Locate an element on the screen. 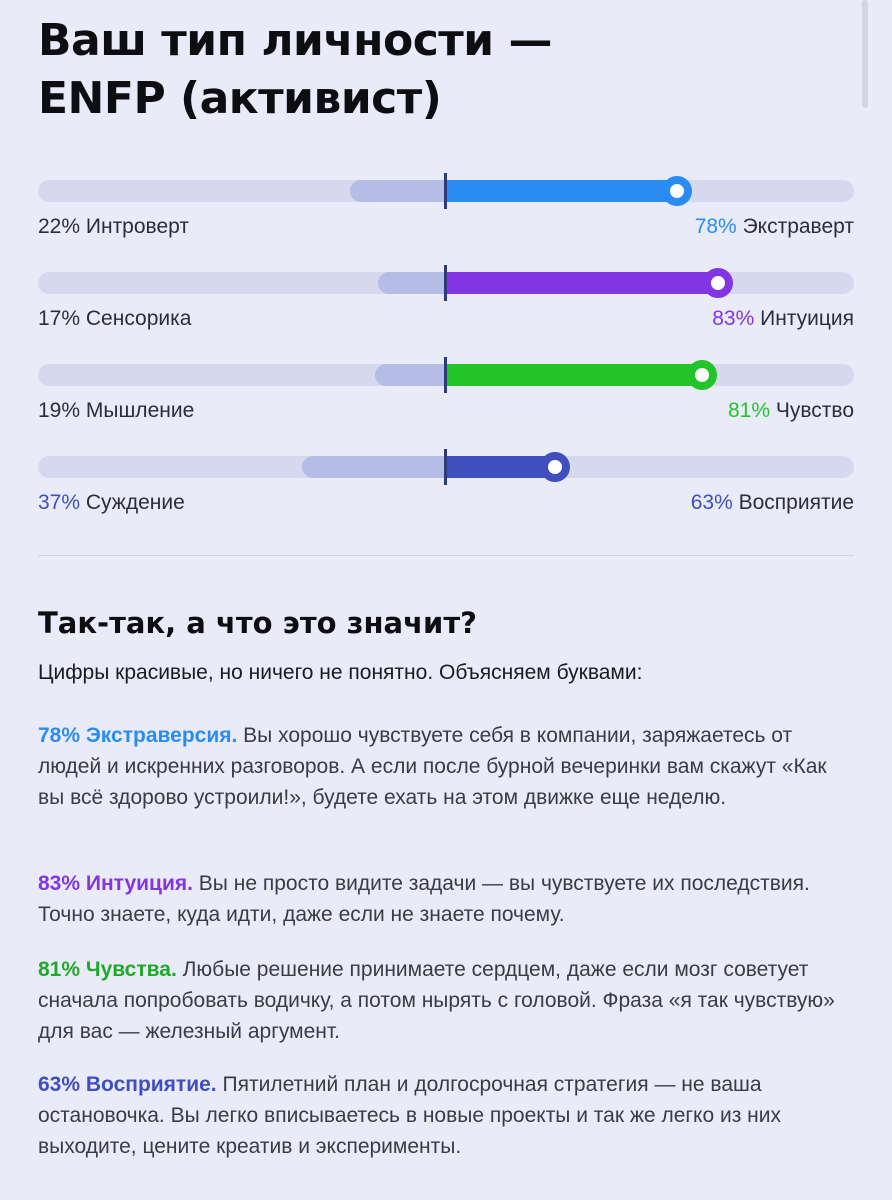  scale-left-label: 19% Мышление is located at coordinates (116, 411).